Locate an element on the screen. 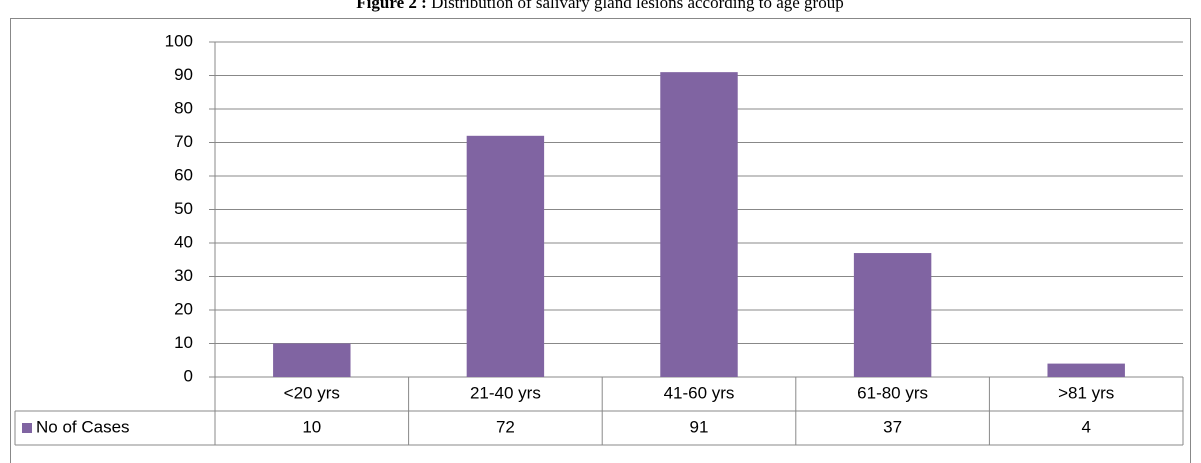 The width and height of the screenshot is (1201, 463). y-tick-label: 100 is located at coordinates (179, 40).